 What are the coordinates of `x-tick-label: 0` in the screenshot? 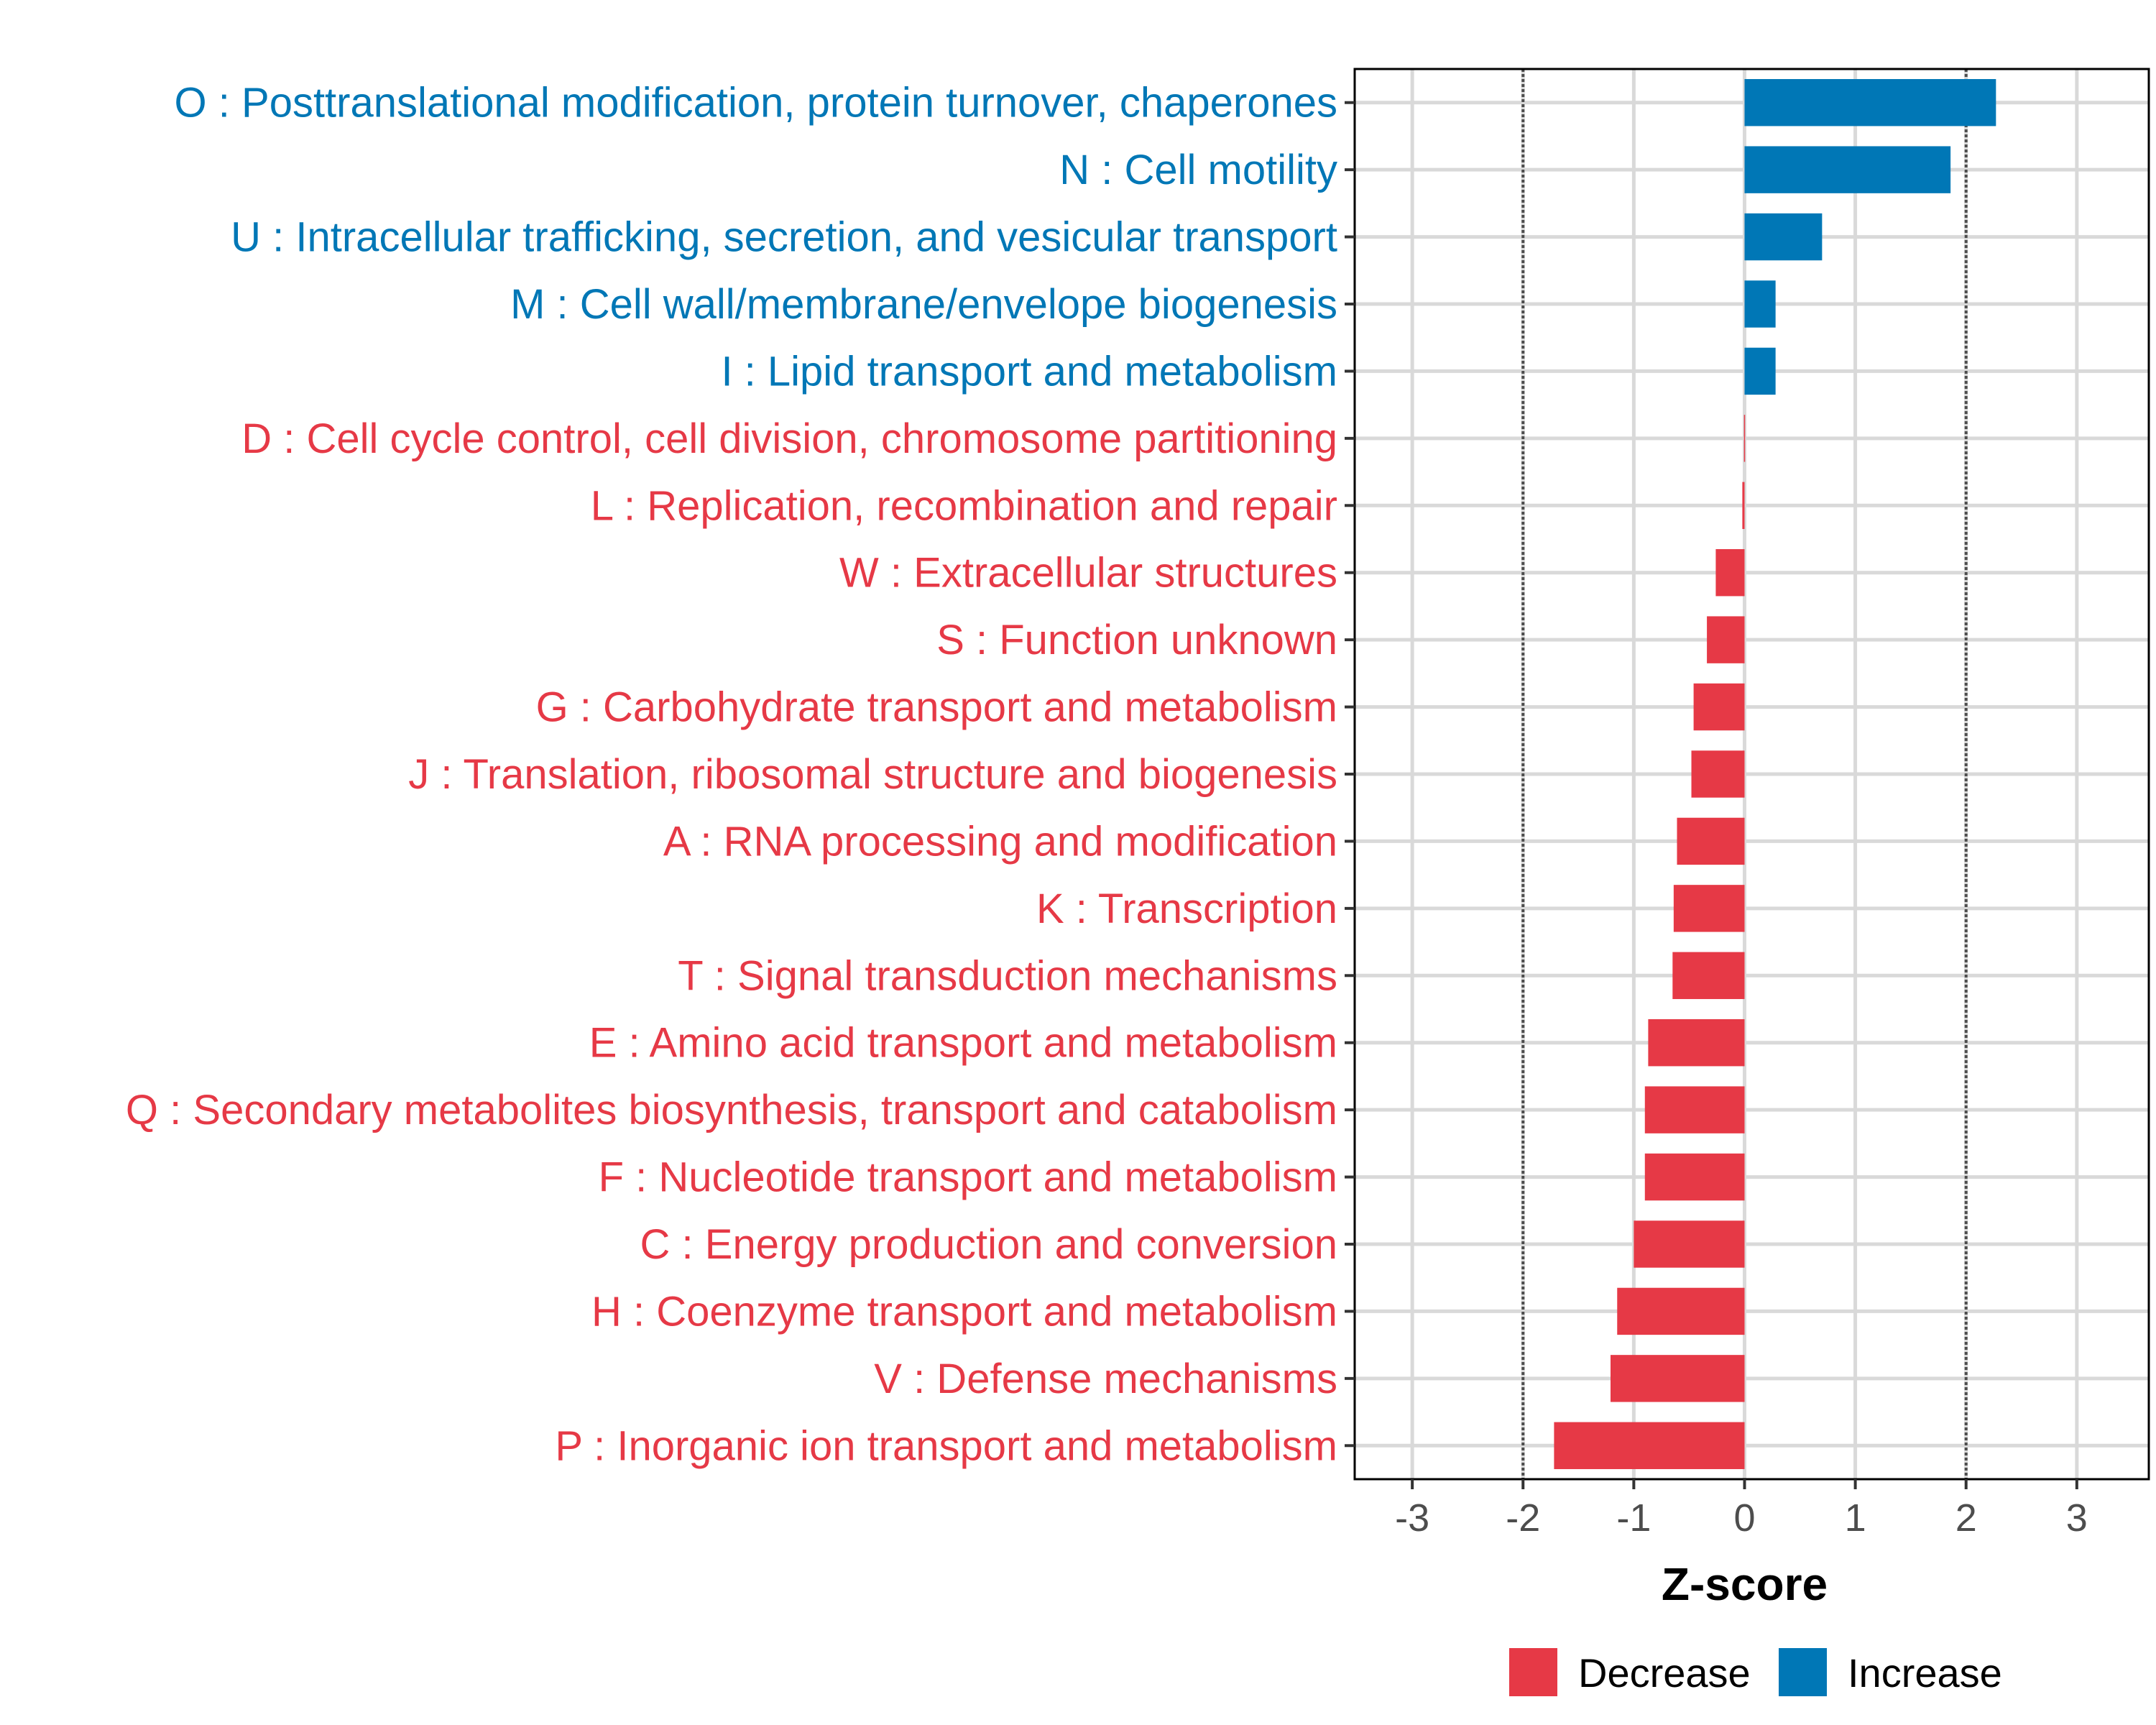 It's located at (1744, 1518).